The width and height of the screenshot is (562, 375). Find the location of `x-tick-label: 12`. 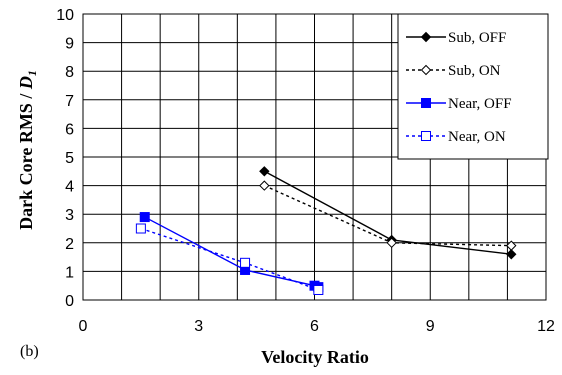

x-tick-label: 12 is located at coordinates (546, 326).